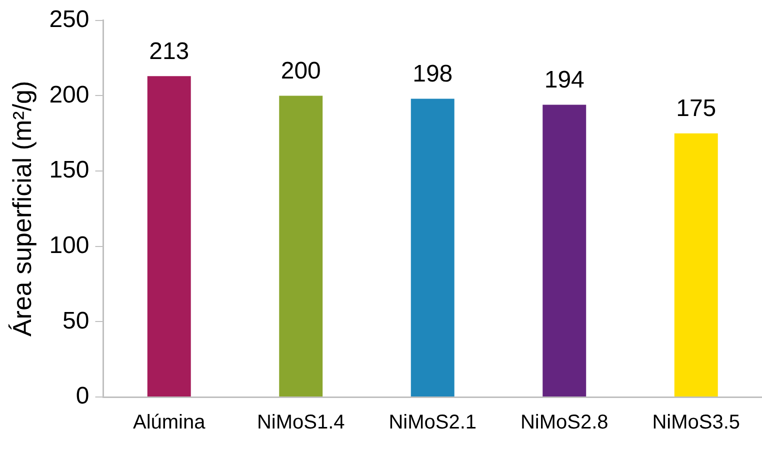 The width and height of the screenshot is (762, 453). I want to click on x-tick-label: Alúmina, so click(169, 423).